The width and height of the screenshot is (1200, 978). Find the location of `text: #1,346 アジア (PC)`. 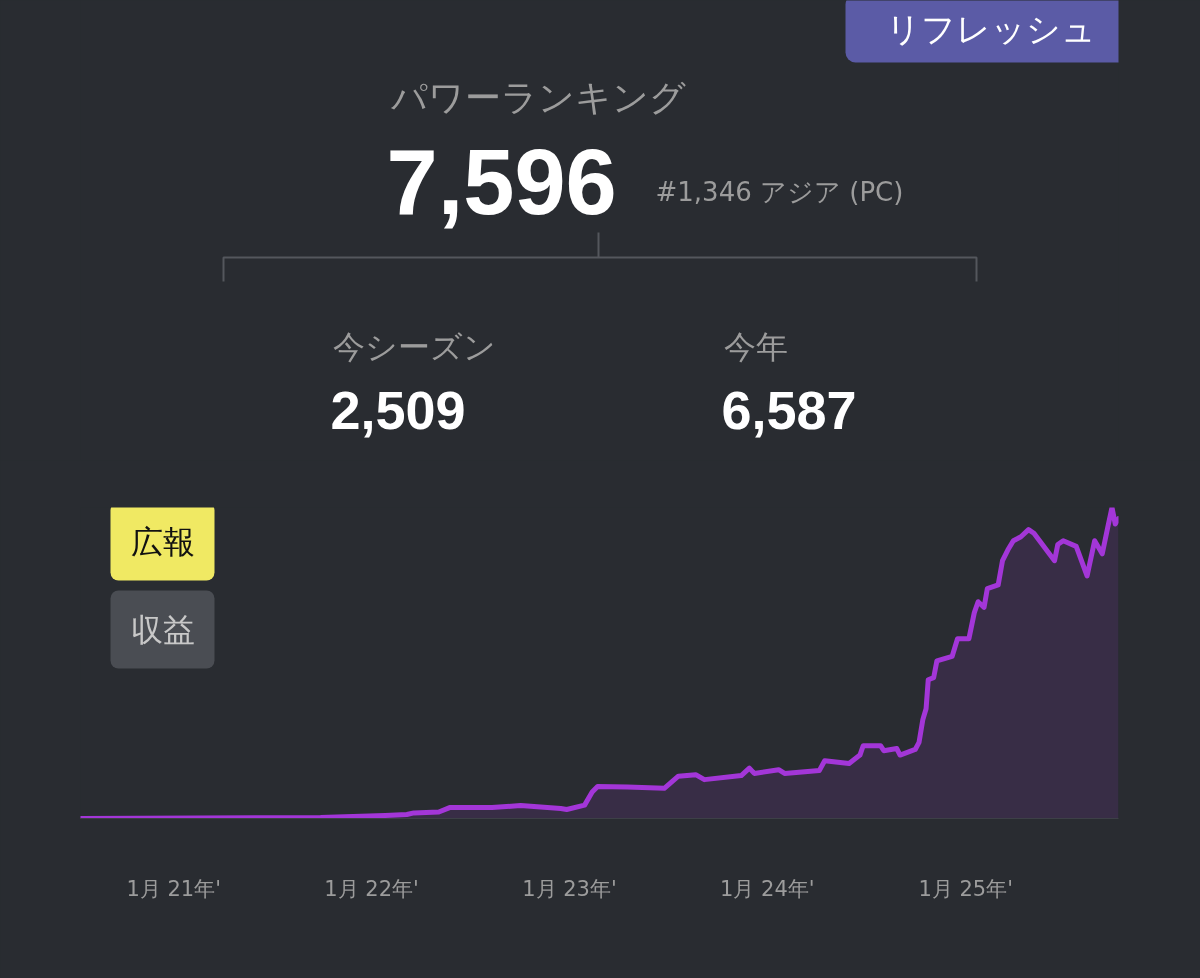

text: #1,346 アジア (PC) is located at coordinates (779, 191).